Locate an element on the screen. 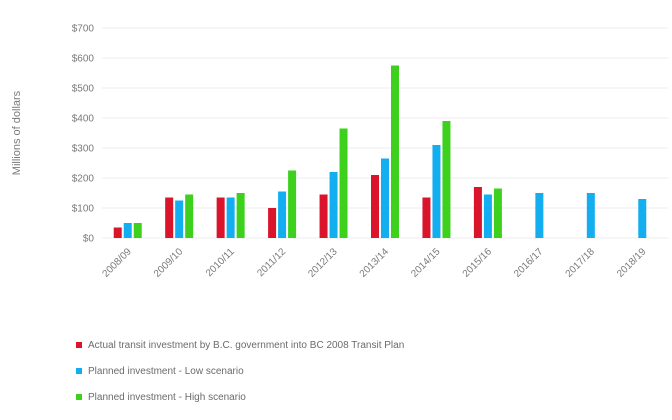 The image size is (672, 420). legend-item-high: Planned investment - High scenario is located at coordinates (240, 397).